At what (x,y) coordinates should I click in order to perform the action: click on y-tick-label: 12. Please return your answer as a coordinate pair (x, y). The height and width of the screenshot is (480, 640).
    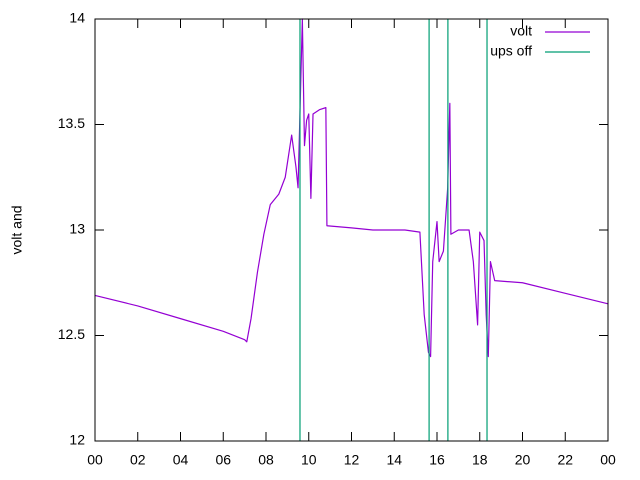
    Looking at the image, I should click on (77, 440).